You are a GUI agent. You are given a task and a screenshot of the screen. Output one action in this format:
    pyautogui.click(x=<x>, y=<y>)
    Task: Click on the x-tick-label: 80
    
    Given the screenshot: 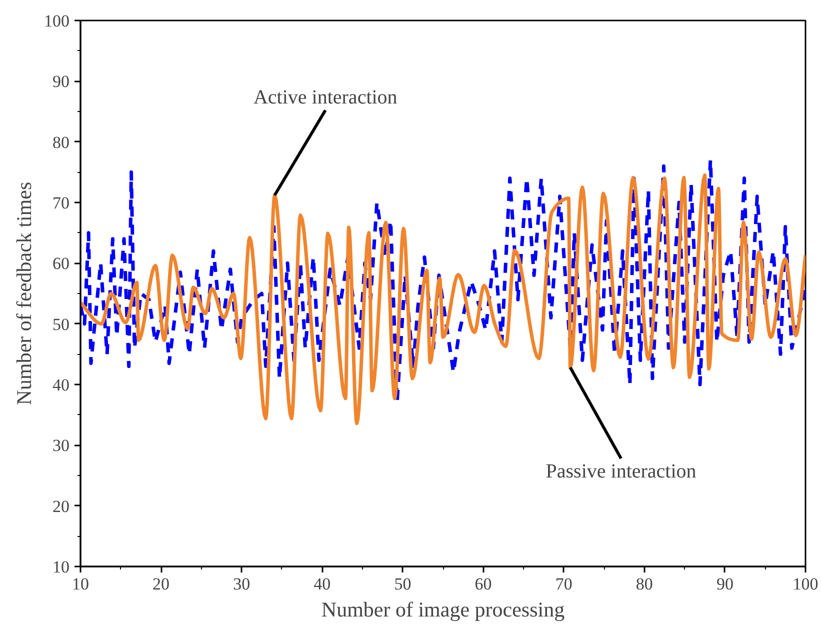 What is the action you would take?
    pyautogui.click(x=644, y=584)
    